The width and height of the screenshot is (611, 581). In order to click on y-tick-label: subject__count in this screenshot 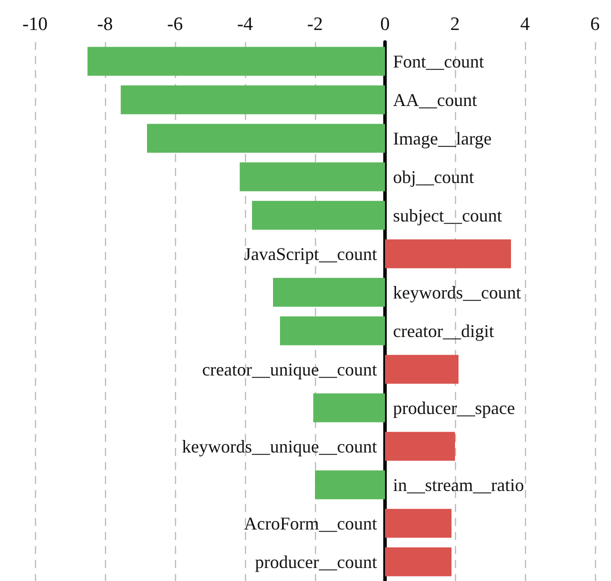, I will do `click(447, 215)`.